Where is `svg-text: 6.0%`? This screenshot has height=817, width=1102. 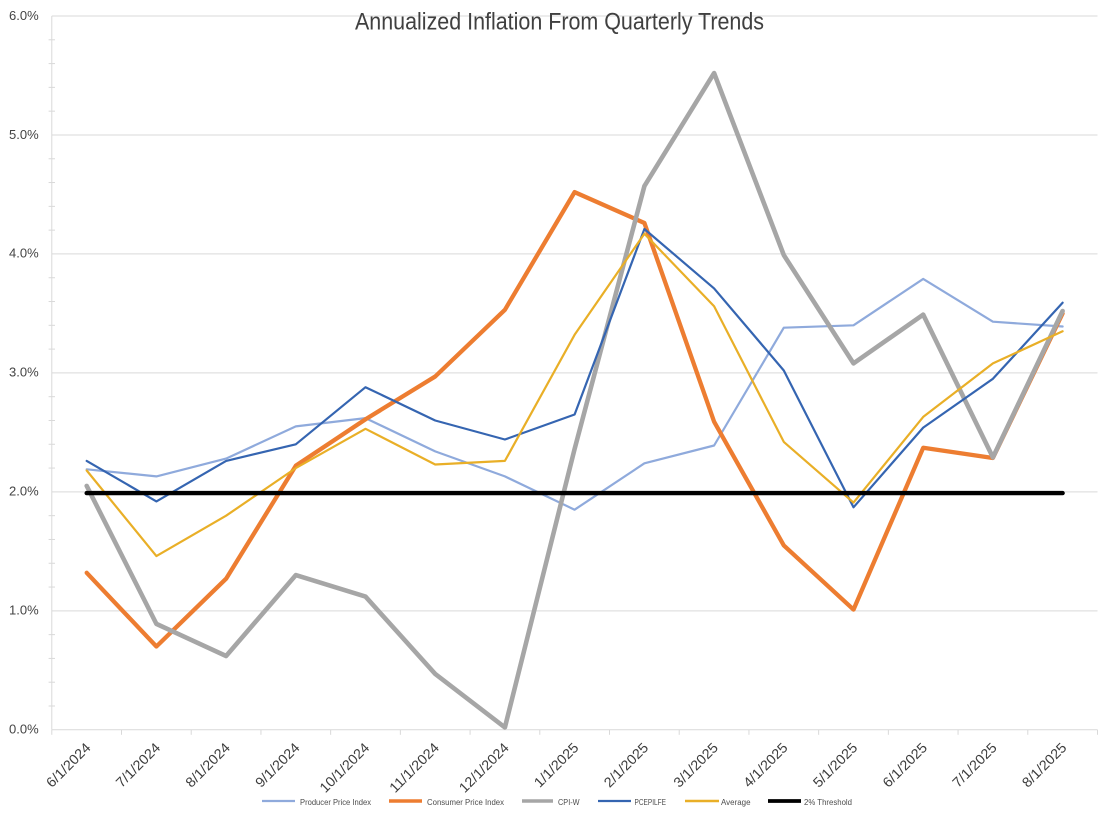
svg-text: 6.0% is located at coordinates (24, 15).